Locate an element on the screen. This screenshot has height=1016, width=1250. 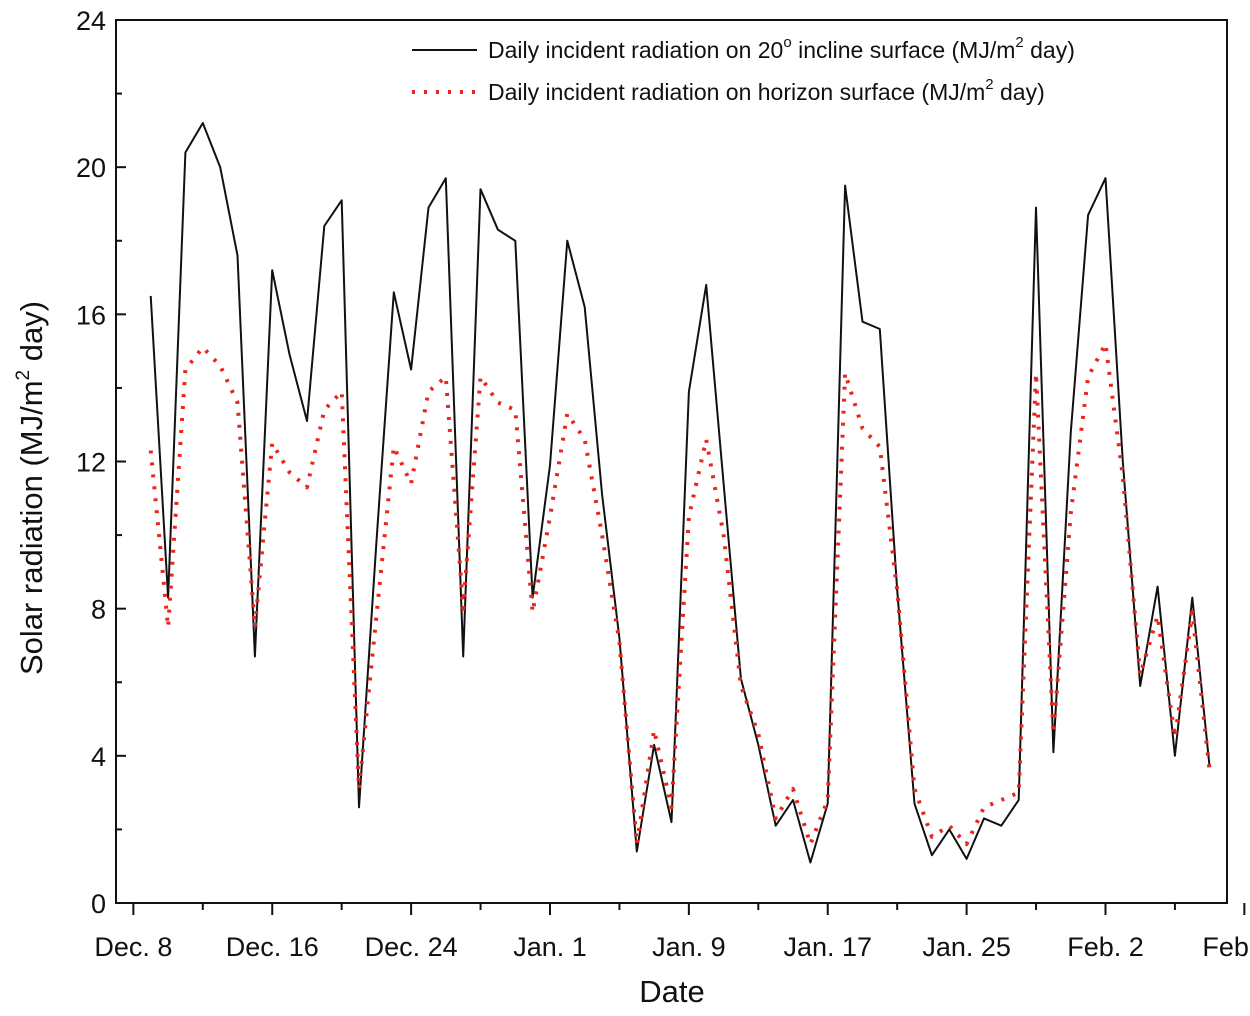
y-axis-title-sup: 2 is located at coordinates (23, 375).